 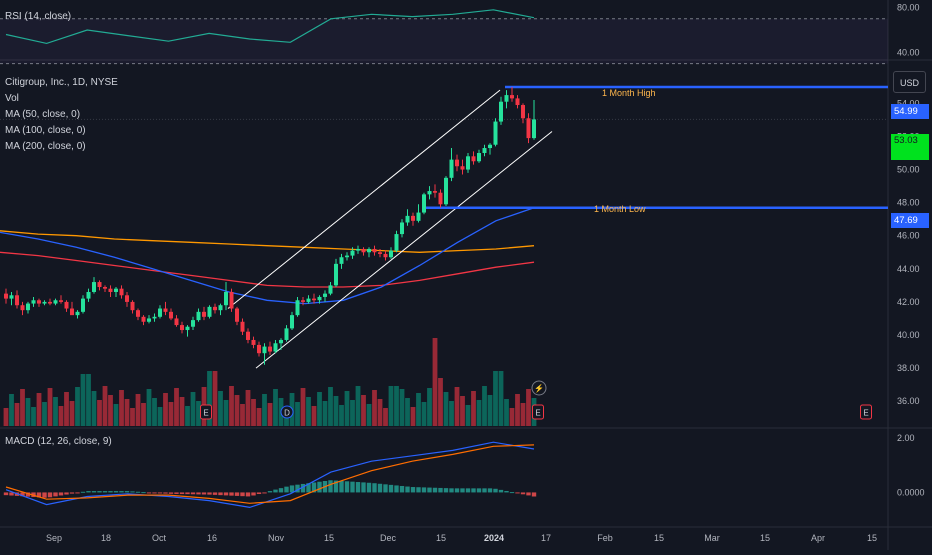 What do you see at coordinates (908, 52) in the screenshot?
I see `rsi-tick-label: 40.00` at bounding box center [908, 52].